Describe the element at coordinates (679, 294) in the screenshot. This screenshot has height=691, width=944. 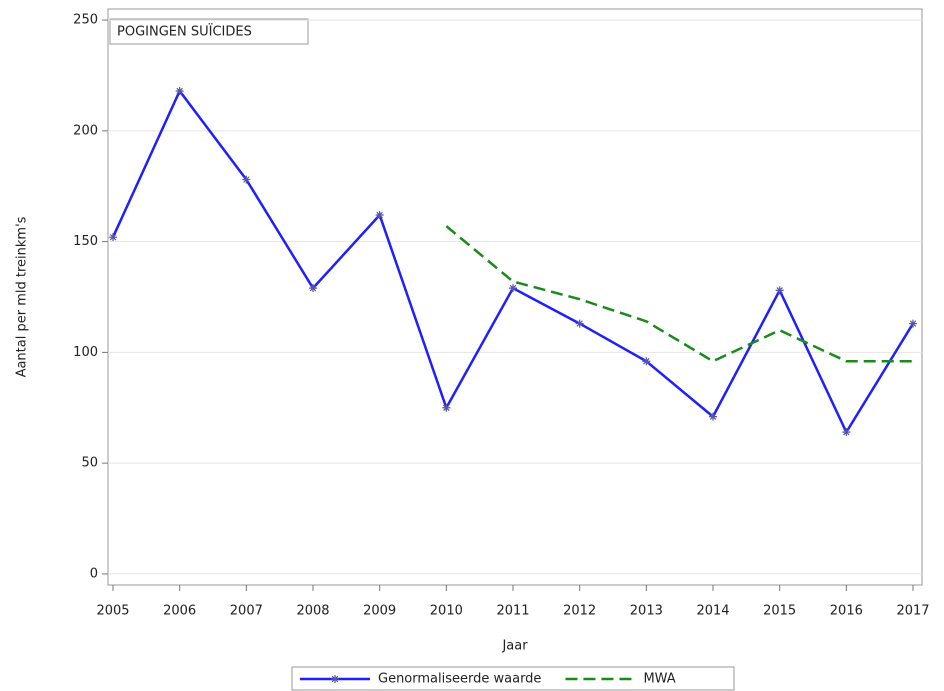
I see `series-line` at that location.